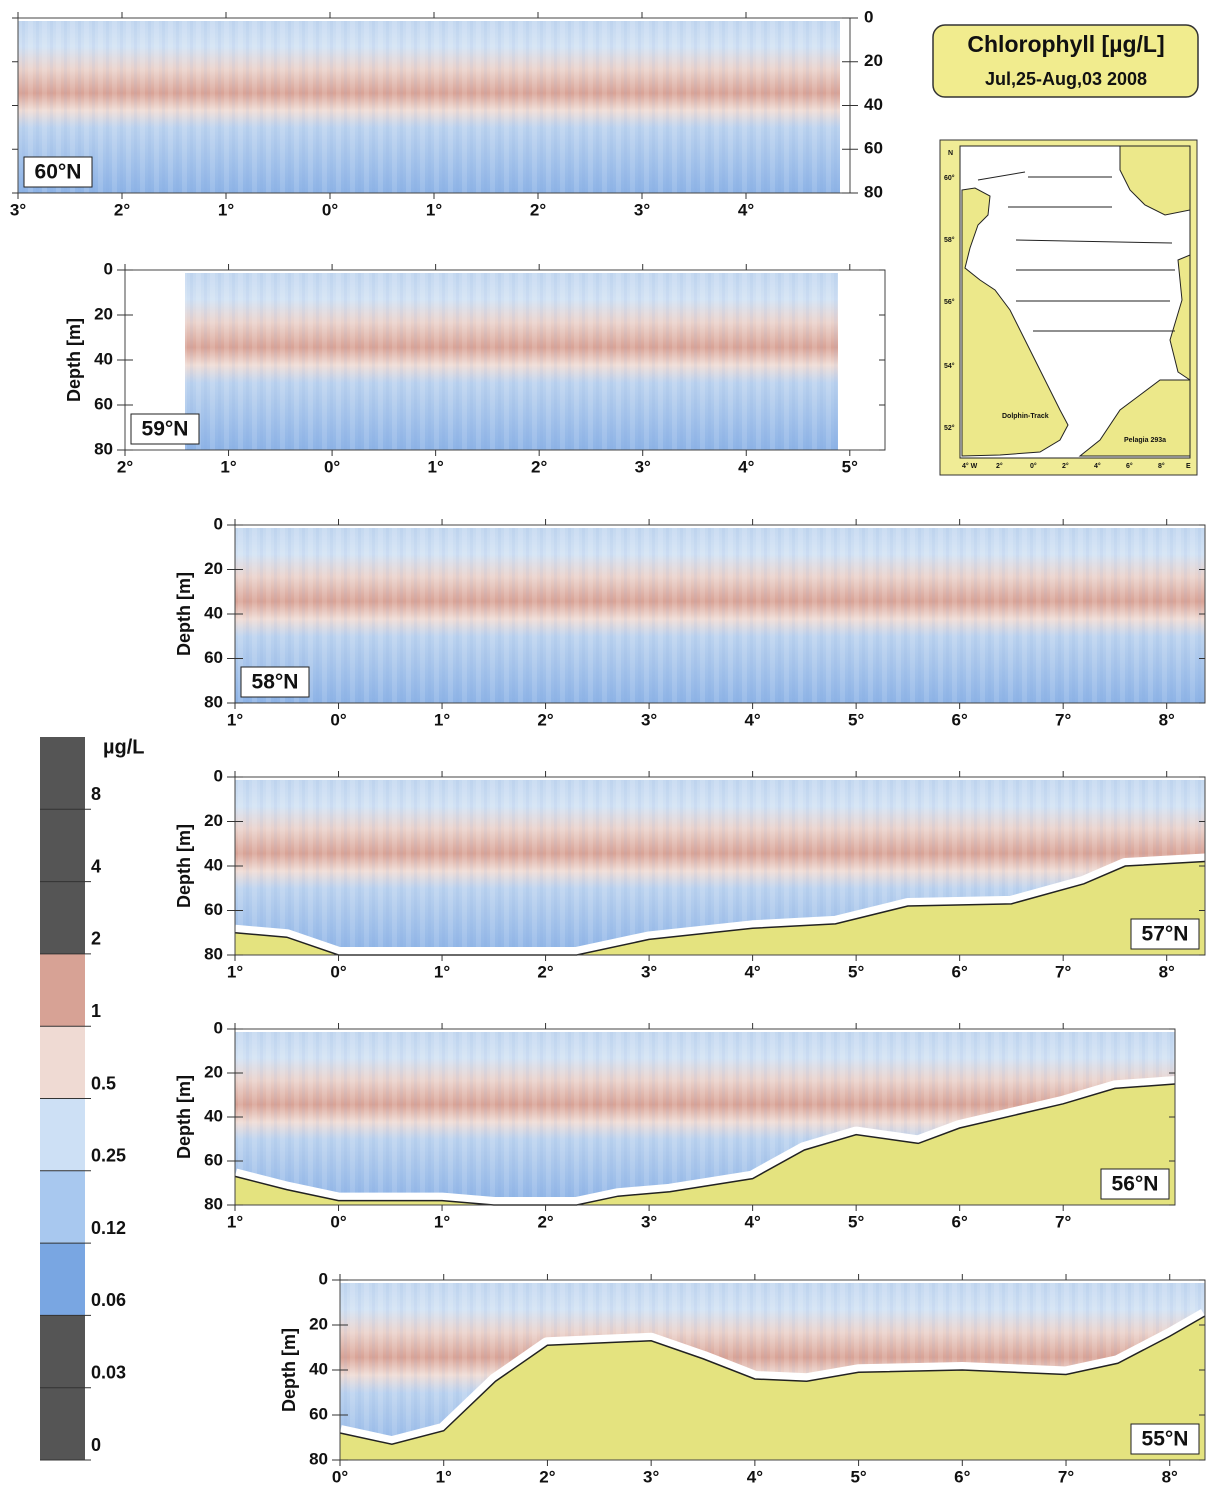 The width and height of the screenshot is (1212, 1487). I want to click on map-lon-label: 8°, so click(1161, 466).